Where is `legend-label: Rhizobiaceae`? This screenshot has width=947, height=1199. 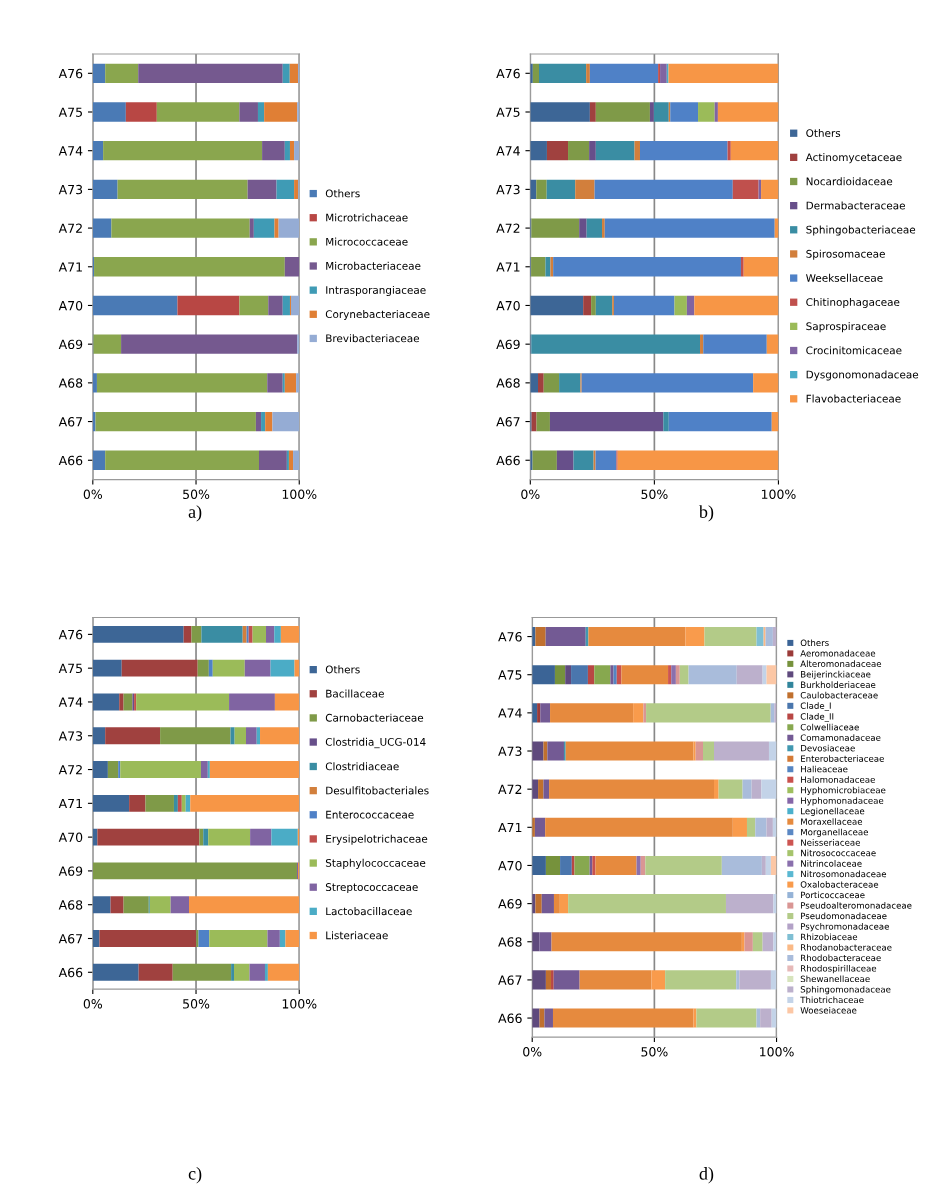
legend-label: Rhizobiaceae is located at coordinates (829, 937).